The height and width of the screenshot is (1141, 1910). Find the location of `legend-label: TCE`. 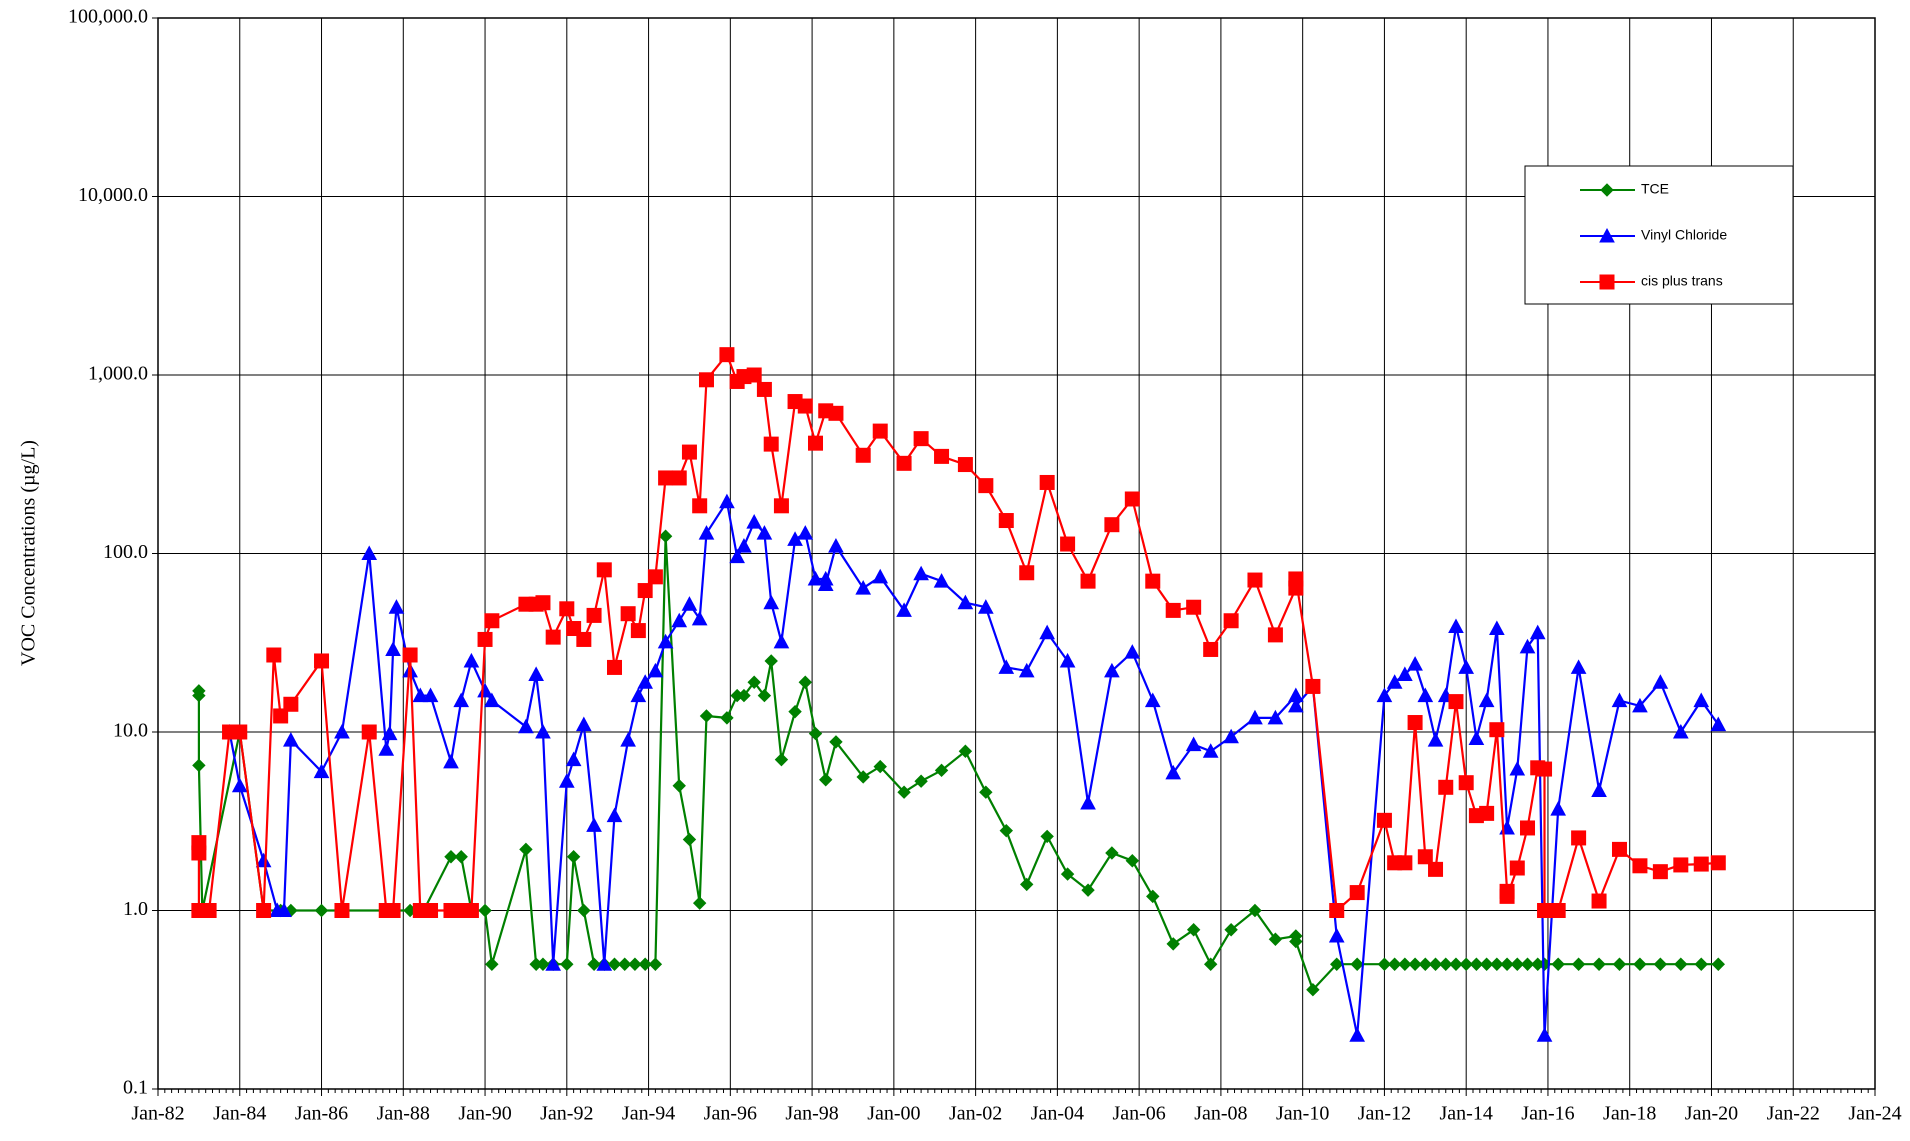

legend-label: TCE is located at coordinates (1655, 189).